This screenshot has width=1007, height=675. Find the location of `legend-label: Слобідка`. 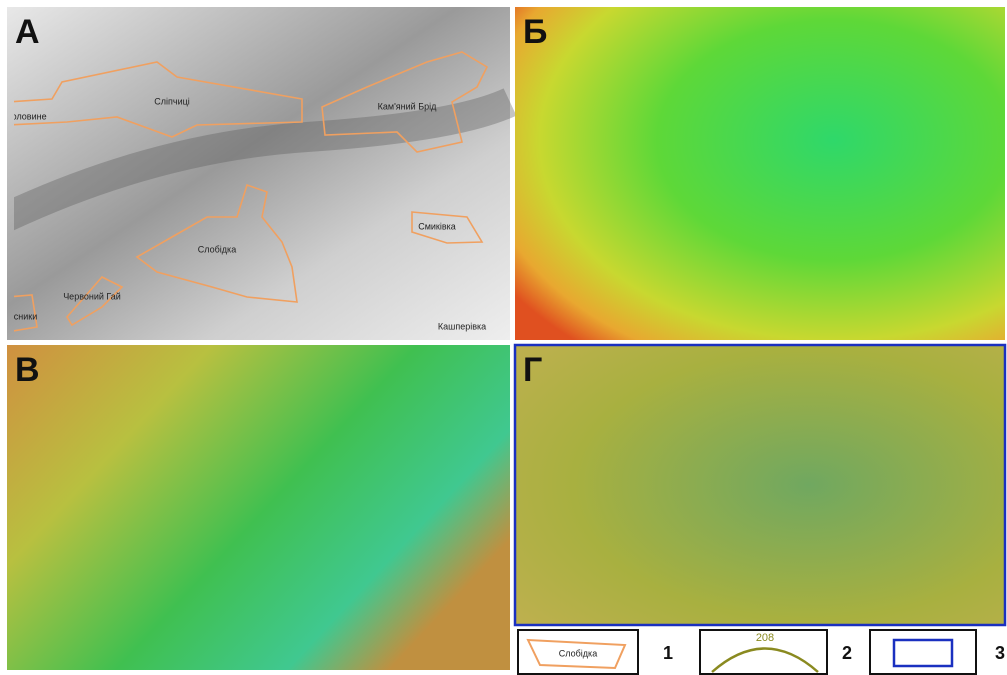

legend-label: Слобідка is located at coordinates (578, 653).